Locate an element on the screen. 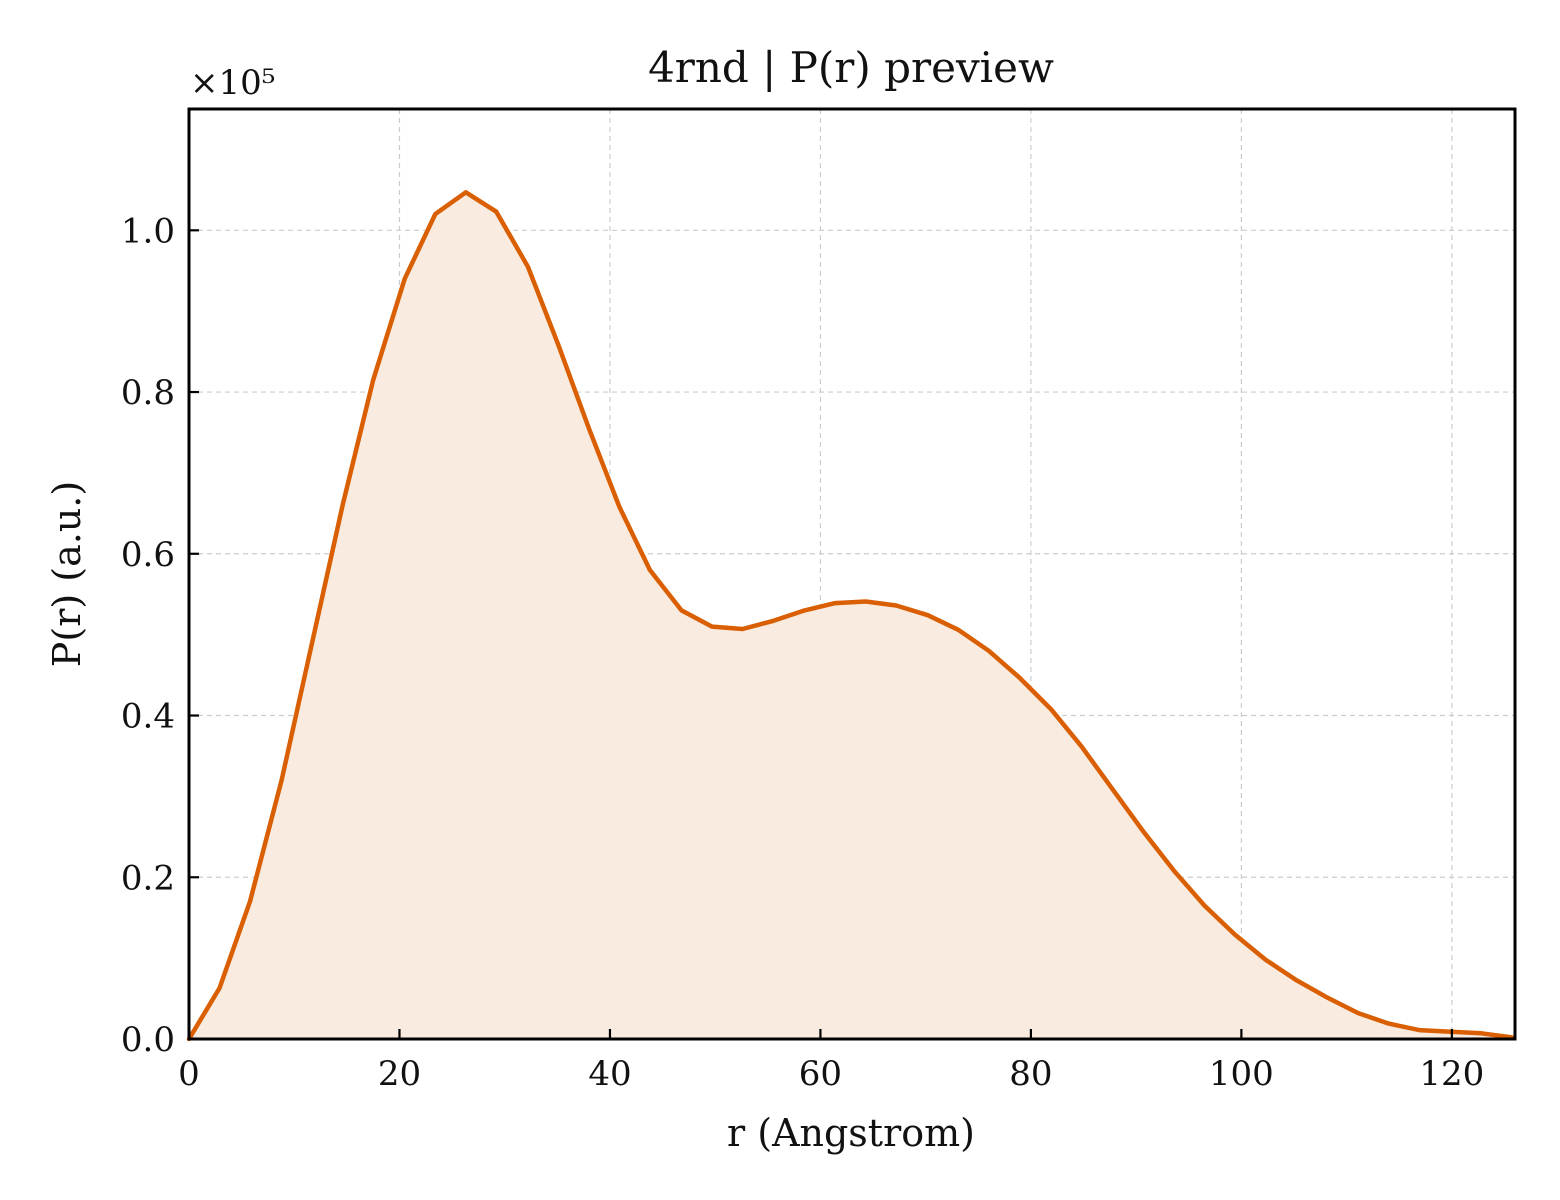  x-tick-label: 80 is located at coordinates (1030, 1074).